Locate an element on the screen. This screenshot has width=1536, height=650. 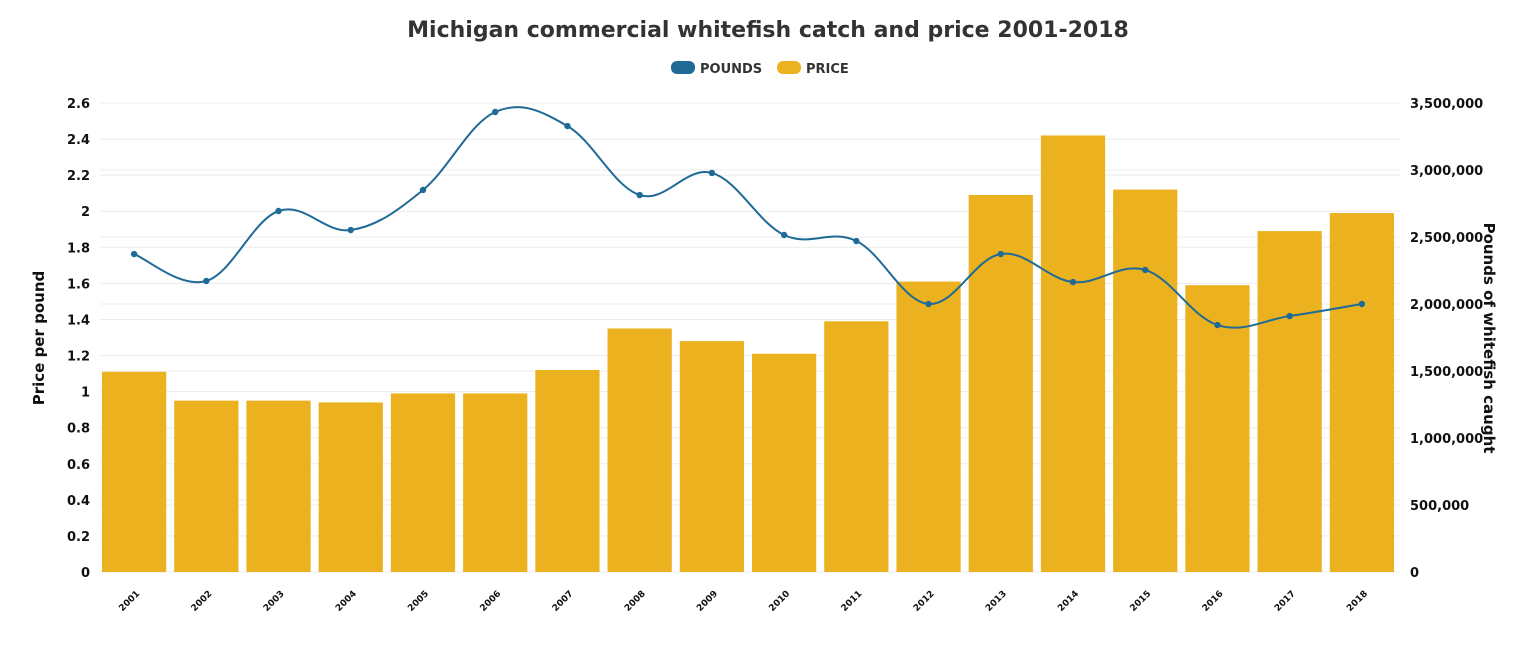
right-tick-label: 2,000,000 is located at coordinates (1446, 305).